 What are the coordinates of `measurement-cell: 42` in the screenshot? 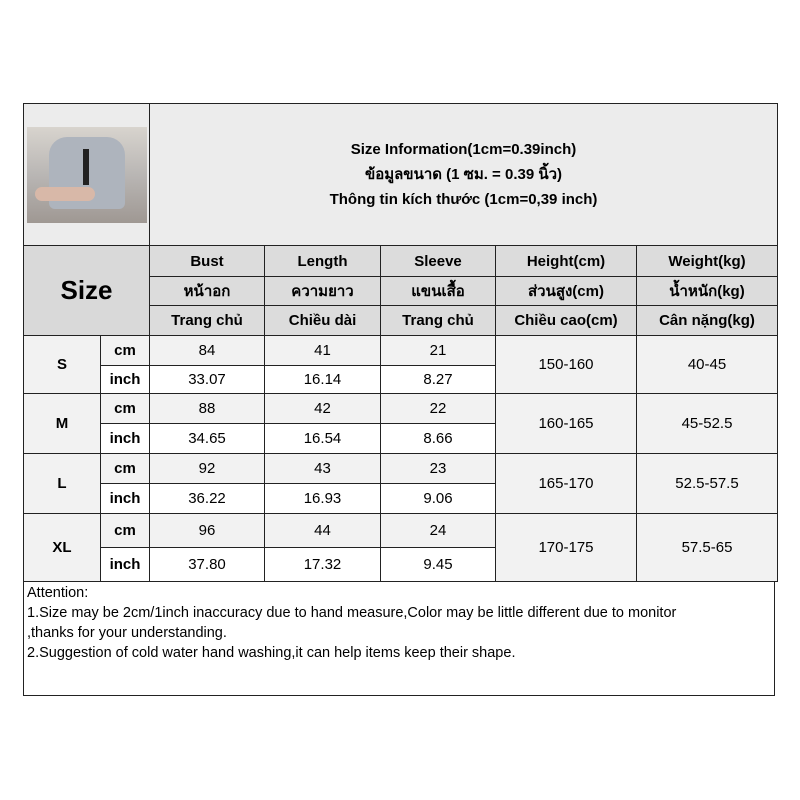 It's located at (322, 408).